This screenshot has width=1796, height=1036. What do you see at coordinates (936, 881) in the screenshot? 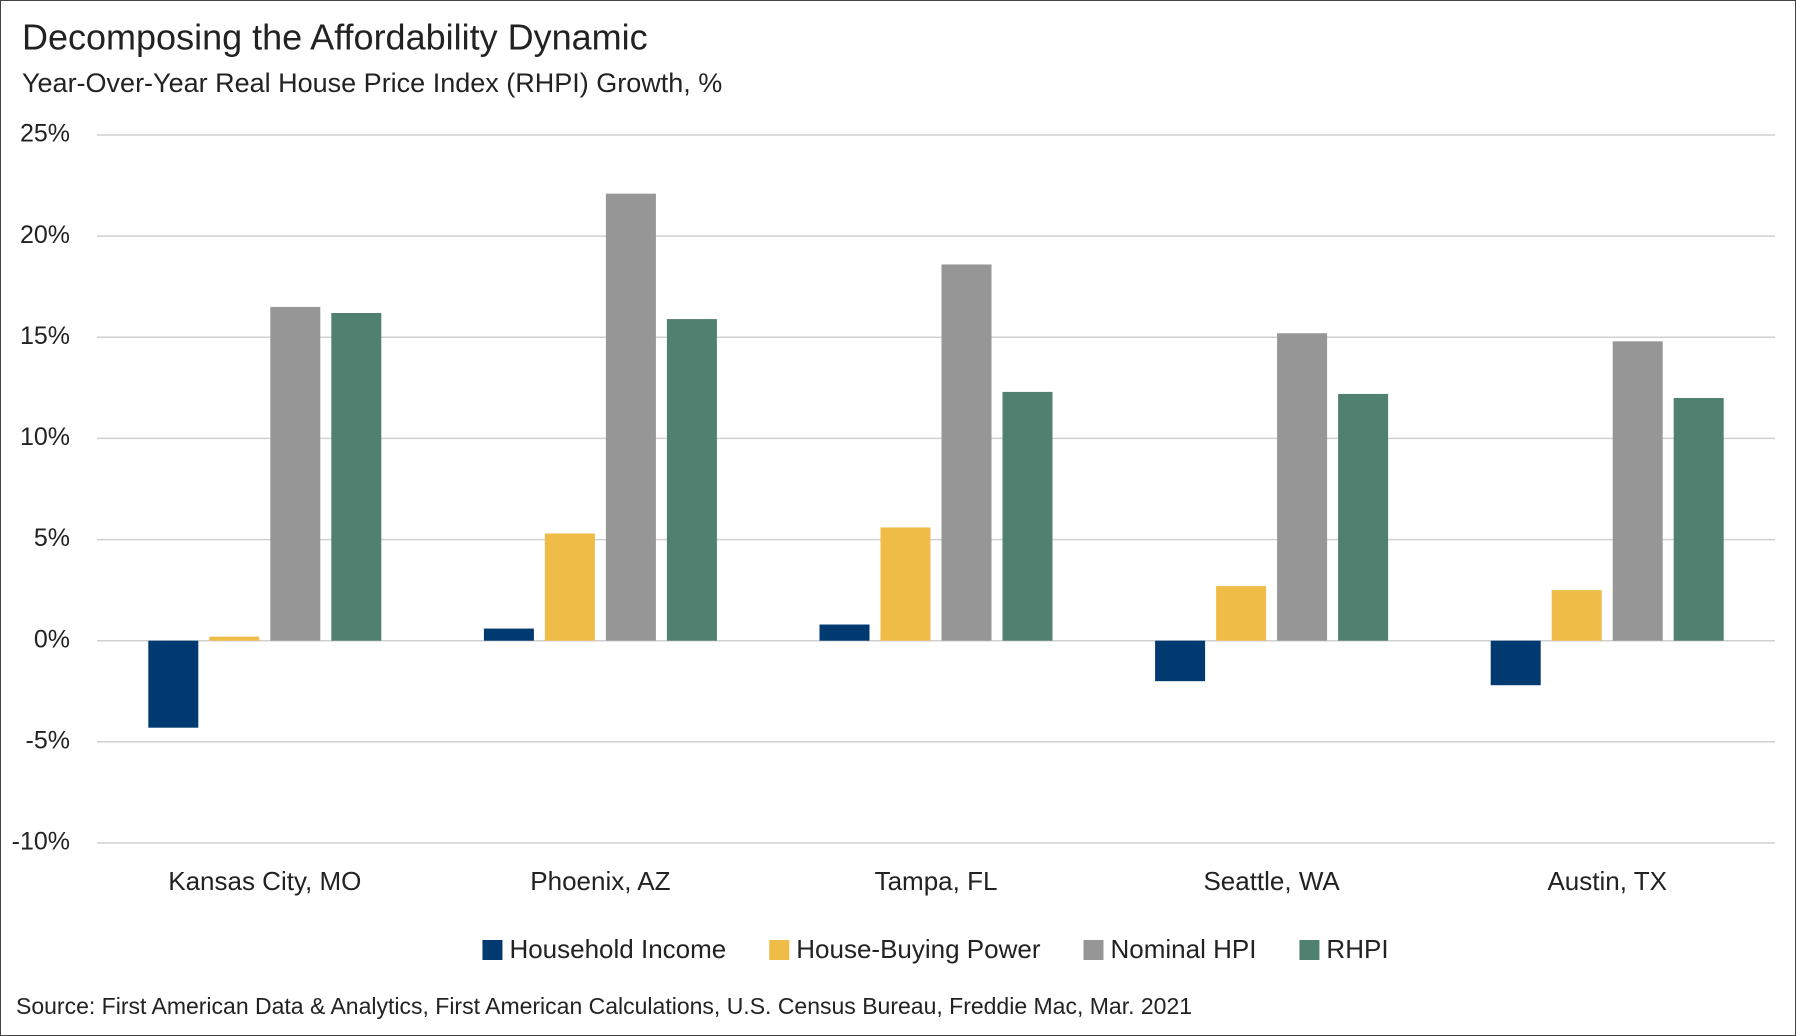
I see `x-tick-label: Tampa, FL` at bounding box center [936, 881].